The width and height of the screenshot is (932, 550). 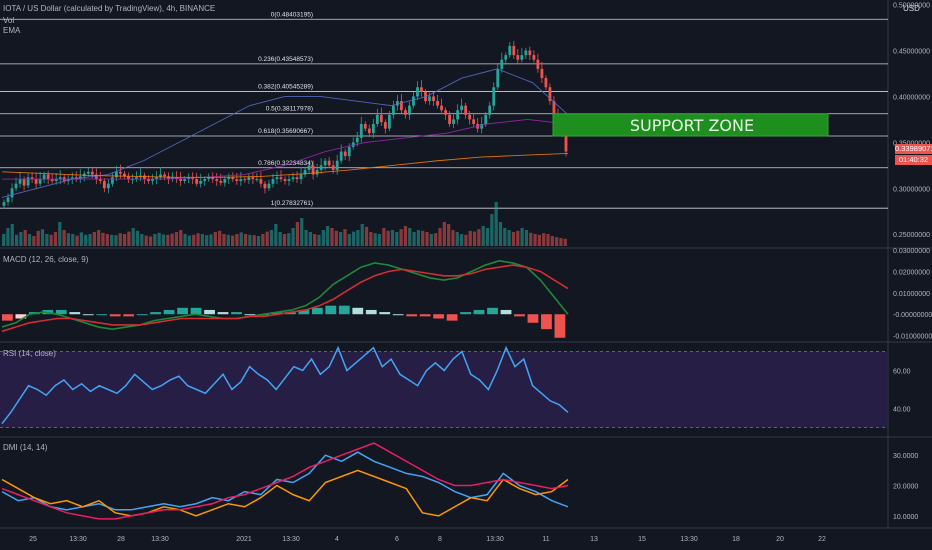 I want to click on vol-legend: Vol, so click(x=9, y=20).